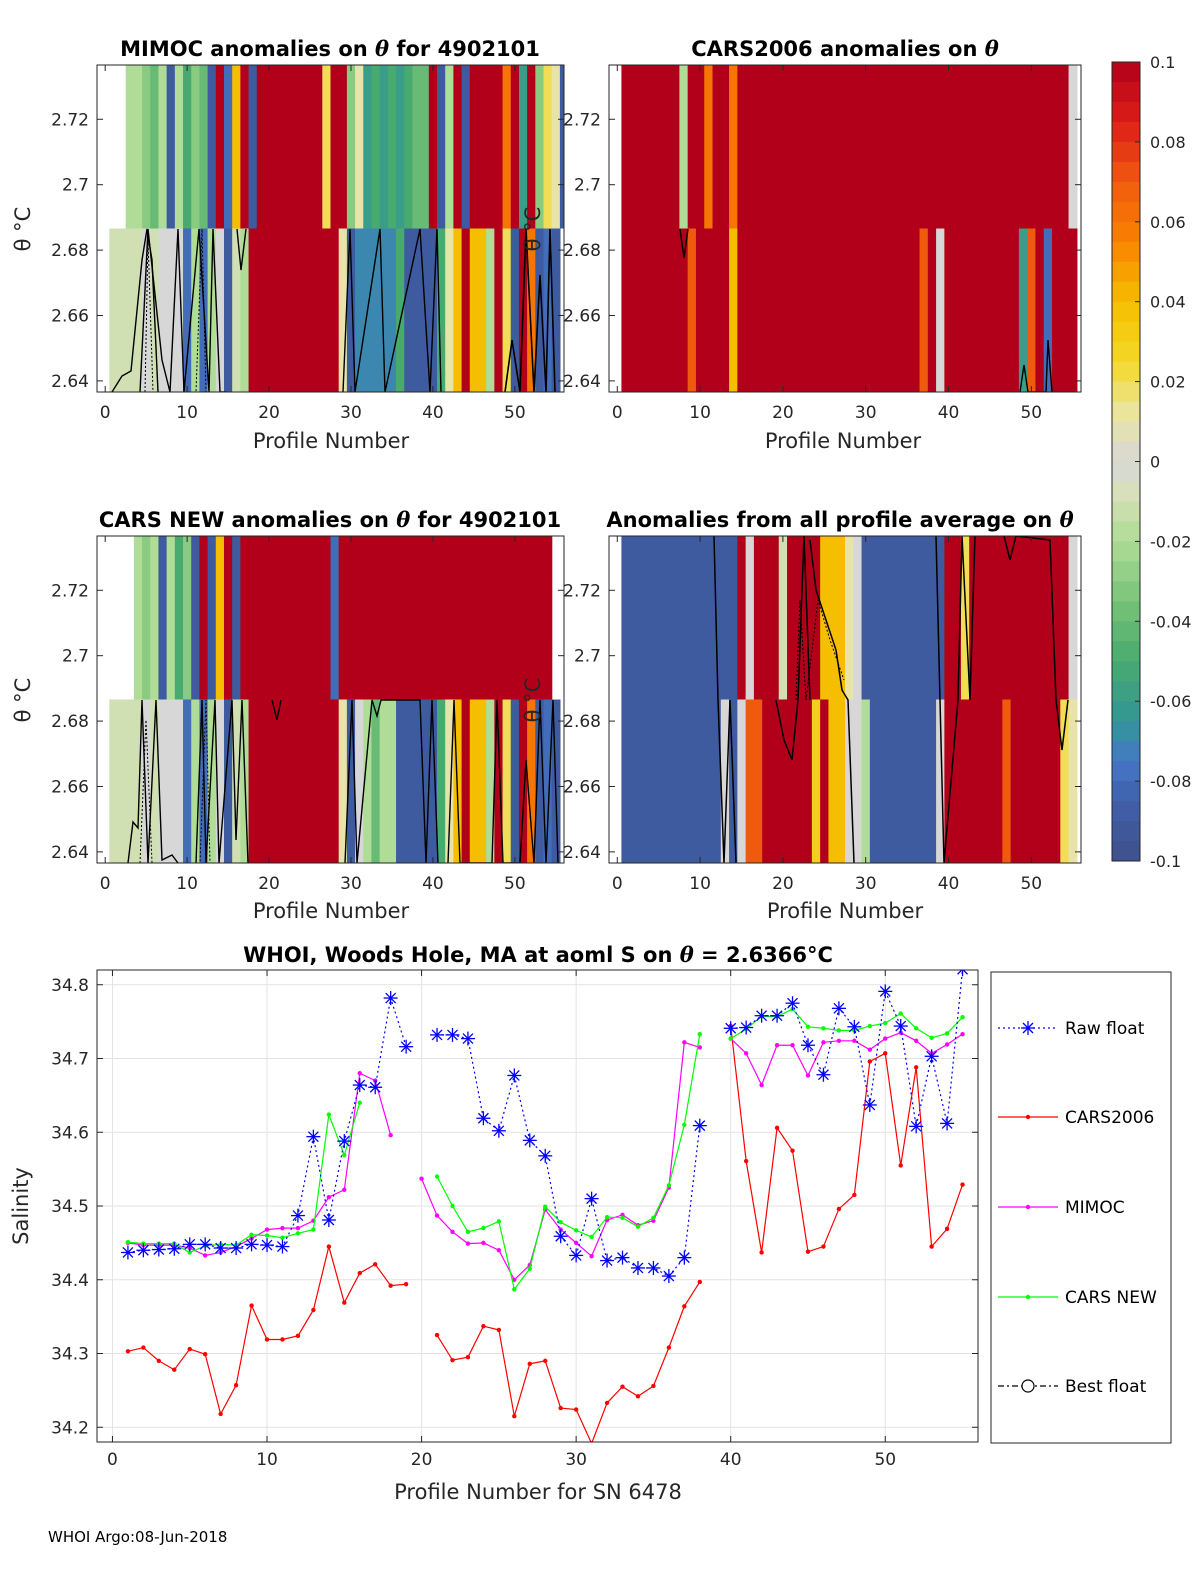 The height and width of the screenshot is (1575, 1200). What do you see at coordinates (1077, 1298) in the screenshot?
I see `legend-entry-cars-new: CARS NEW` at bounding box center [1077, 1298].